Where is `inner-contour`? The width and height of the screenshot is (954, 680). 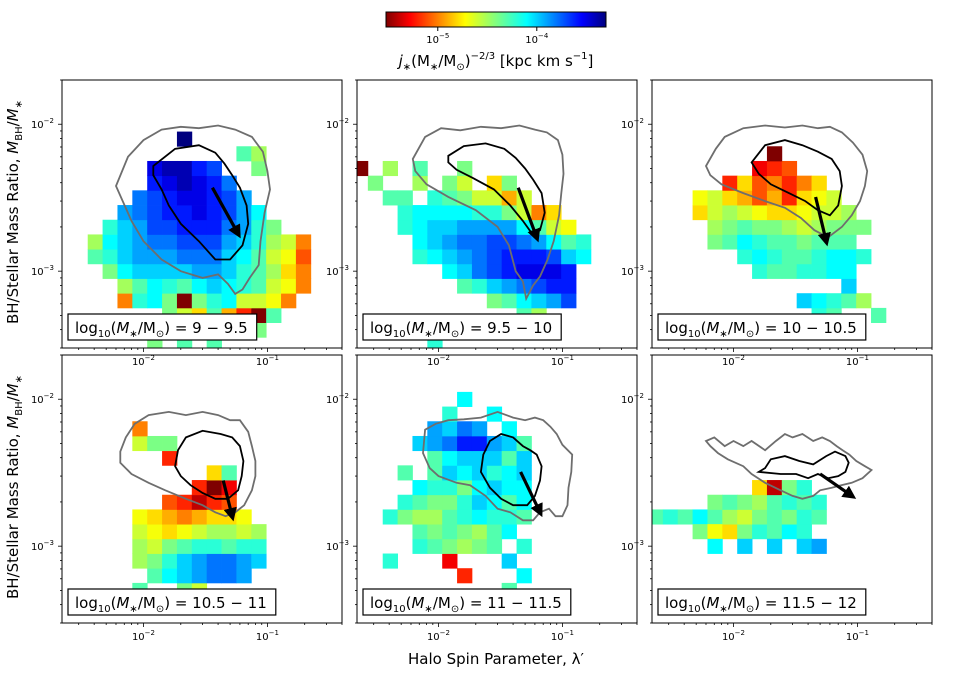
inner-contour is located at coordinates (796, 178).